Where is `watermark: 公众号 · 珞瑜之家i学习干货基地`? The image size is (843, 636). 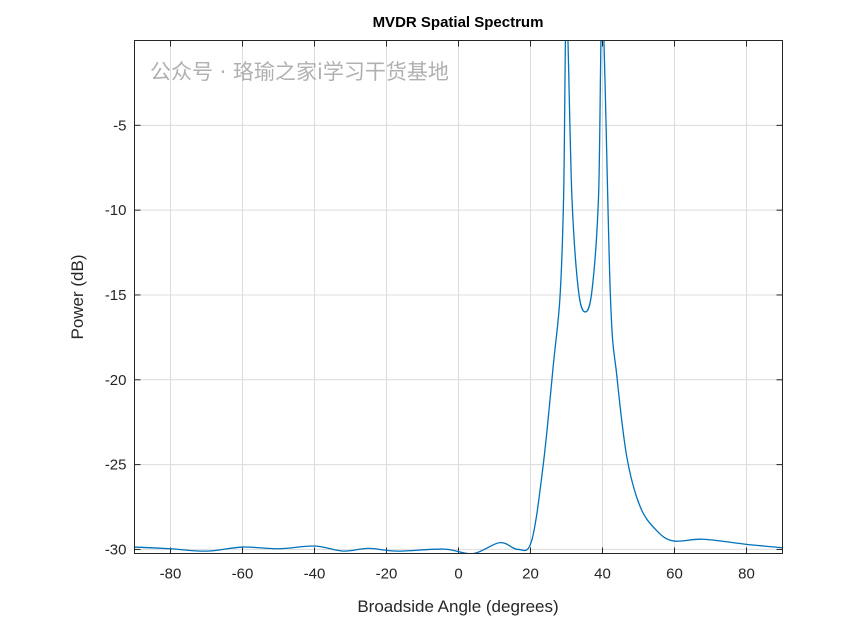 watermark: 公众号 · 珞瑜之家i学习干货基地 is located at coordinates (299, 72).